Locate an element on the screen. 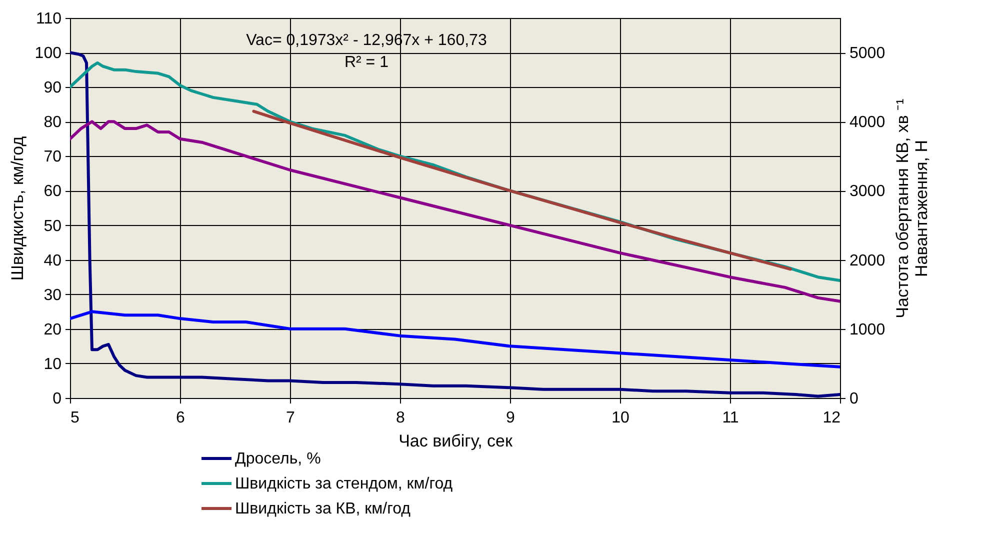 Image resolution: width=994 pixels, height=538 pixels. x-tick-label: 11 is located at coordinates (730, 418).